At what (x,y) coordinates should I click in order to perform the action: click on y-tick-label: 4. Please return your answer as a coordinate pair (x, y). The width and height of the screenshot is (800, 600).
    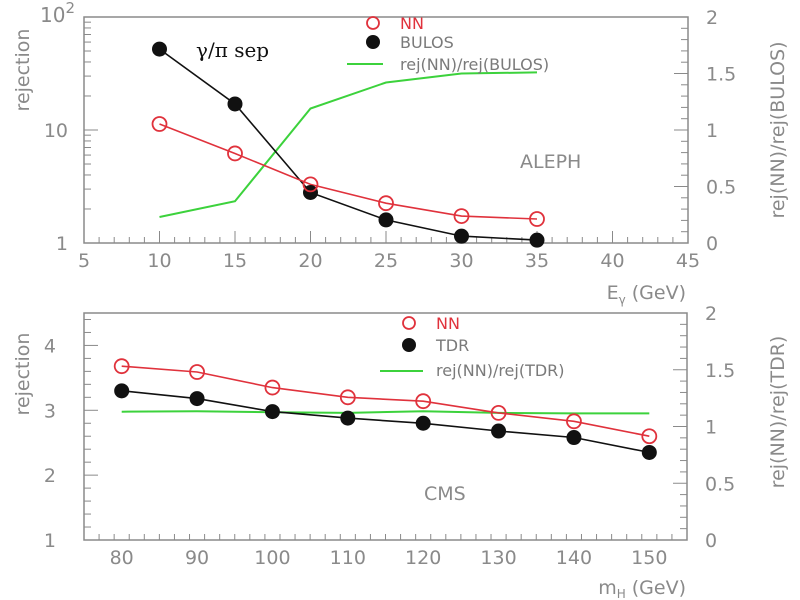
    Looking at the image, I should click on (50, 346).